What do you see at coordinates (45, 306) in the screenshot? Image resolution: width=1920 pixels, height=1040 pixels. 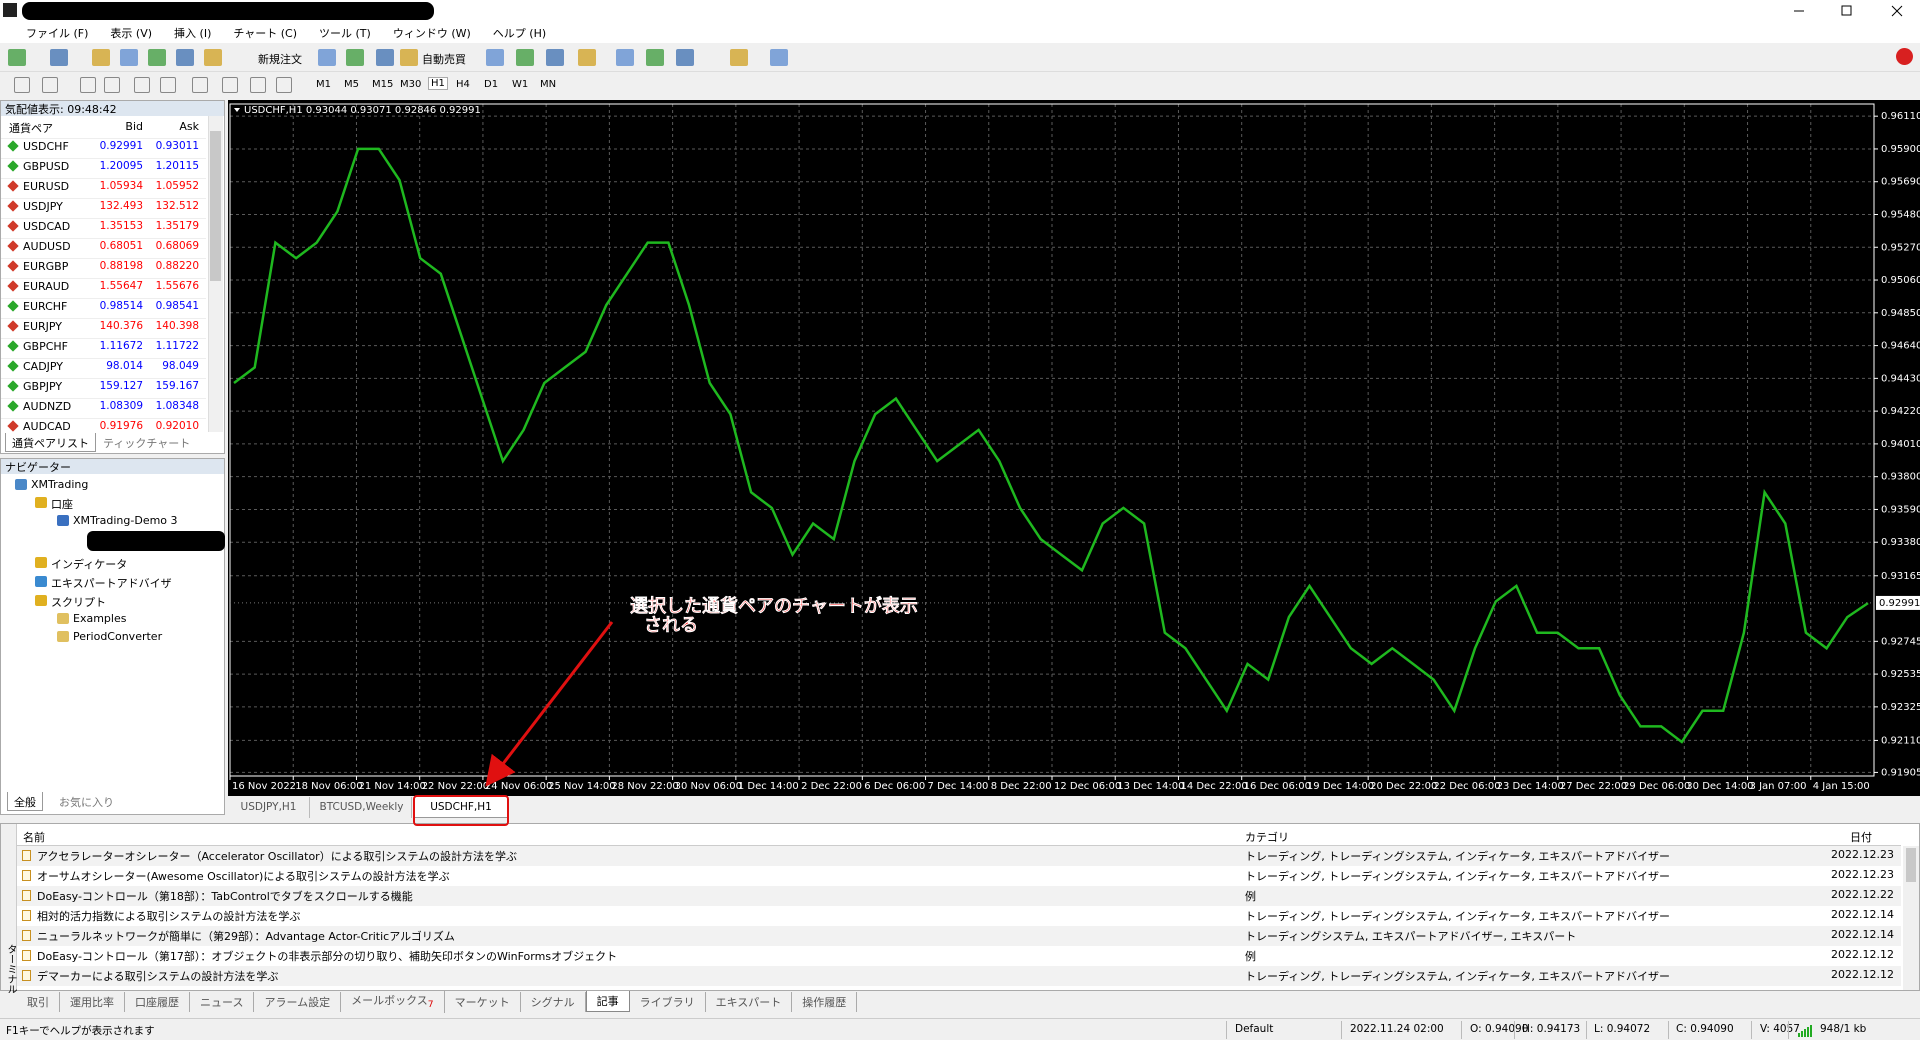 I see `symbol: EURCHF` at bounding box center [45, 306].